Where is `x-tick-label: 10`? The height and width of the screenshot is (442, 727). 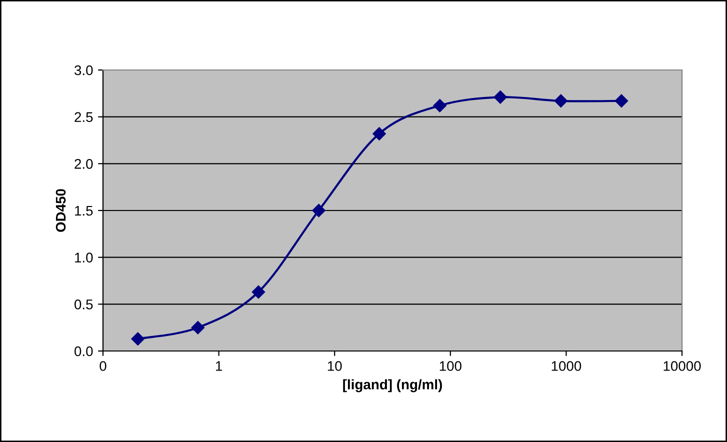
x-tick-label: 10 is located at coordinates (335, 366).